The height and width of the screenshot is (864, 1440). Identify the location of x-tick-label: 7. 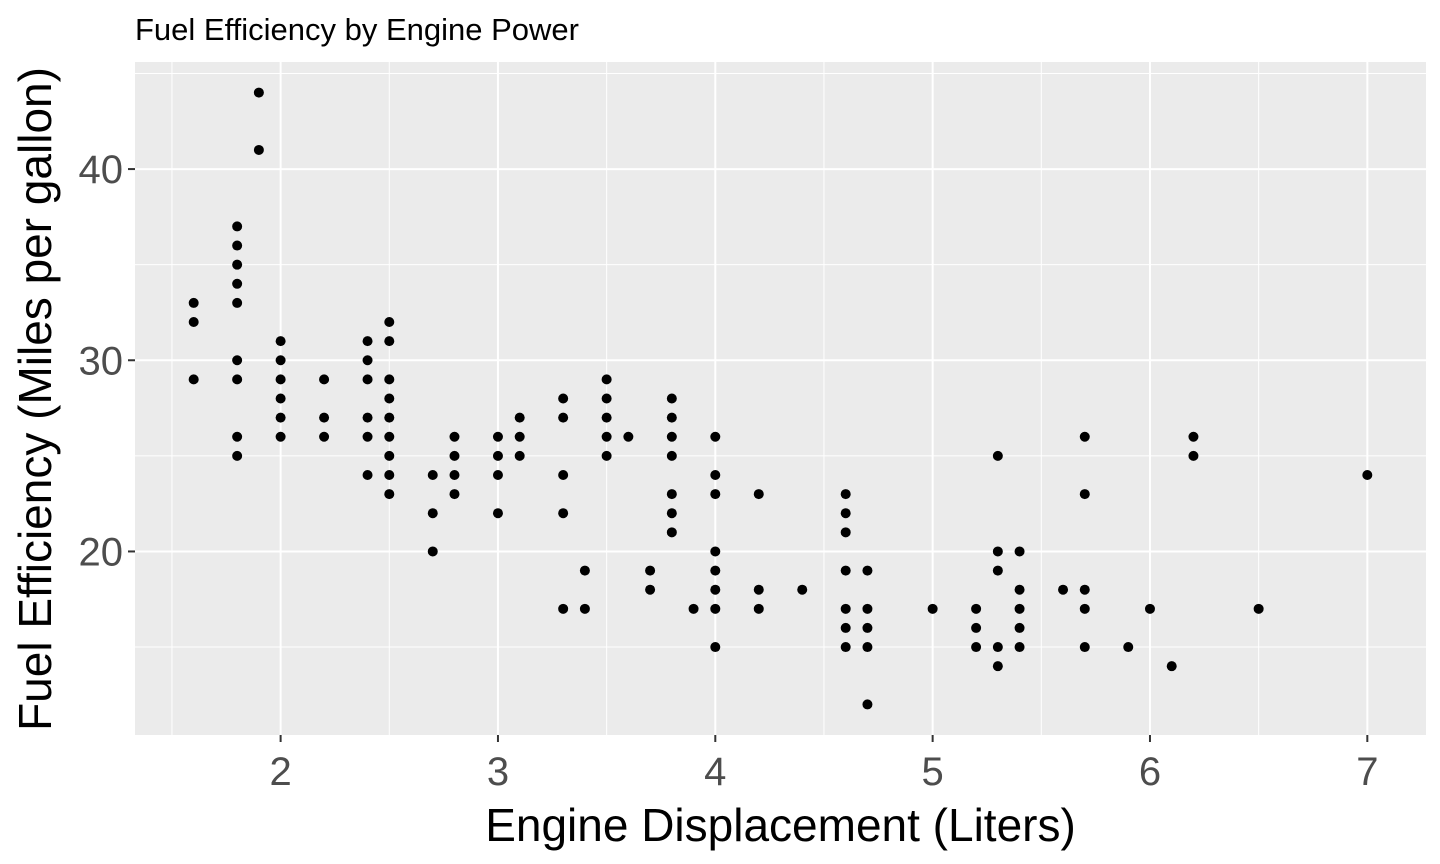
(1367, 772).